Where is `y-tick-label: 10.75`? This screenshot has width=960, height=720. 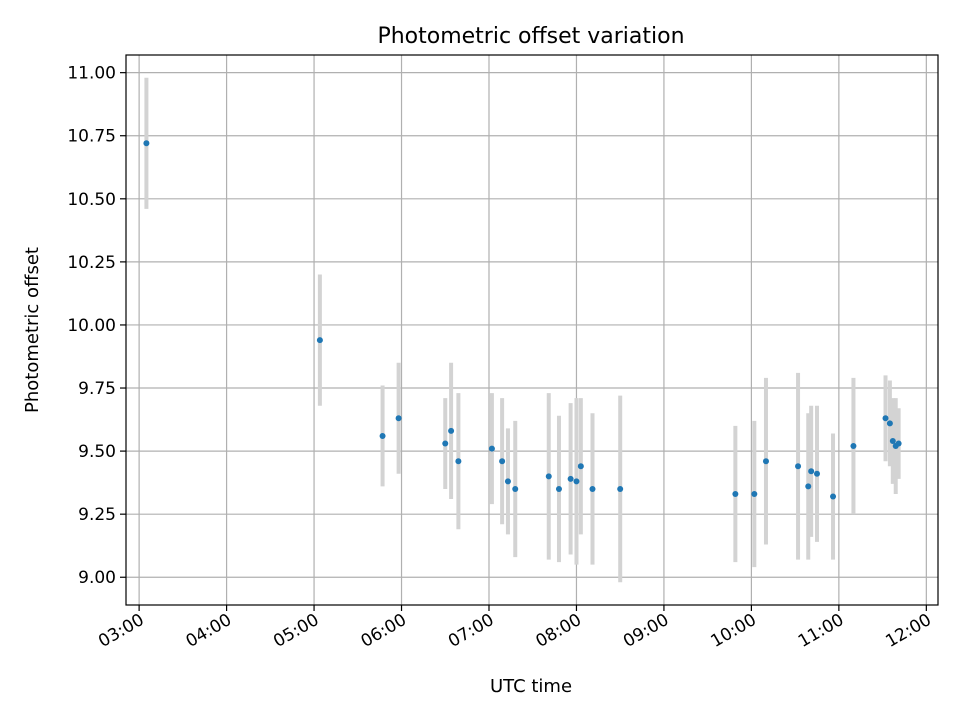 y-tick-label: 10.75 is located at coordinates (91, 137).